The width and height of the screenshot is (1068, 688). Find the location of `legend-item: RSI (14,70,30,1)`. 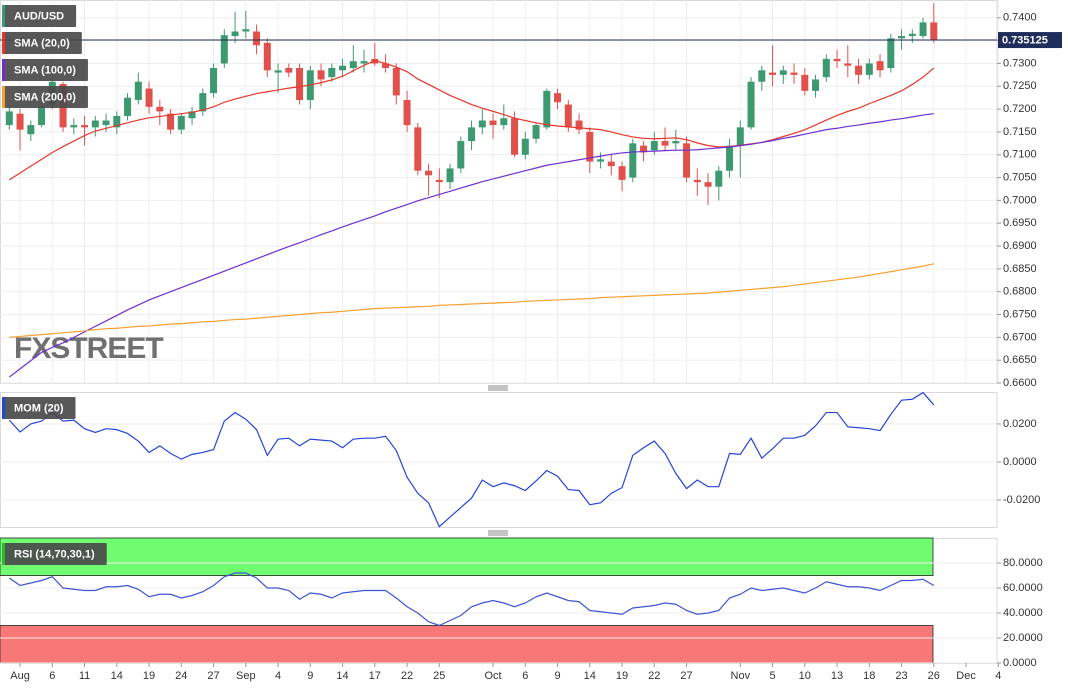

legend-item: RSI (14,70,30,1) is located at coordinates (54, 554).